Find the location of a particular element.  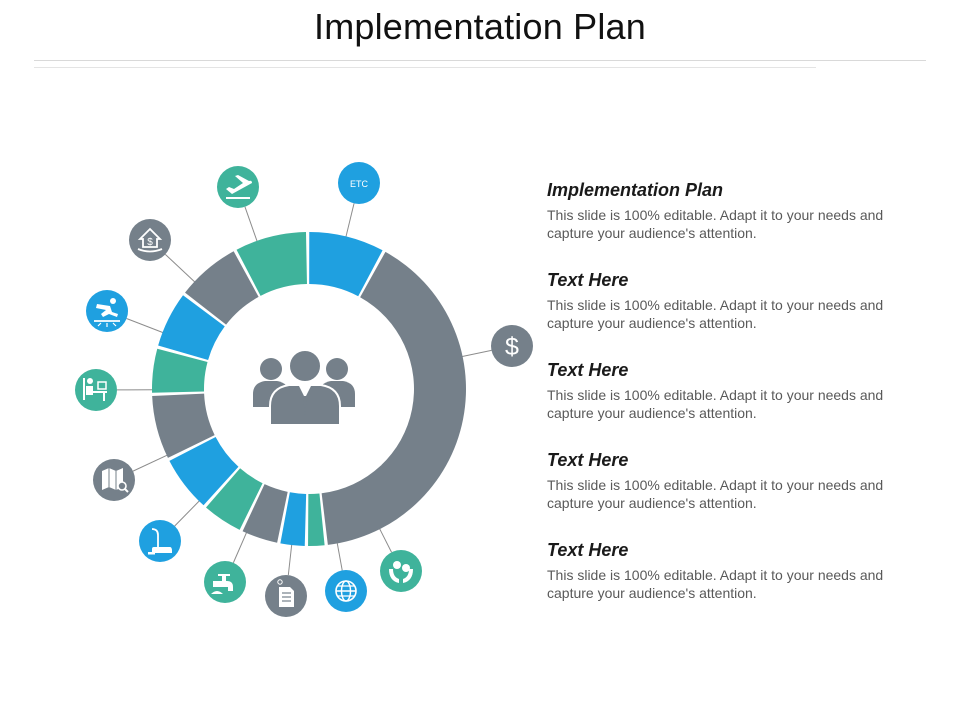

slip-hazard-icon is located at coordinates (107, 311).